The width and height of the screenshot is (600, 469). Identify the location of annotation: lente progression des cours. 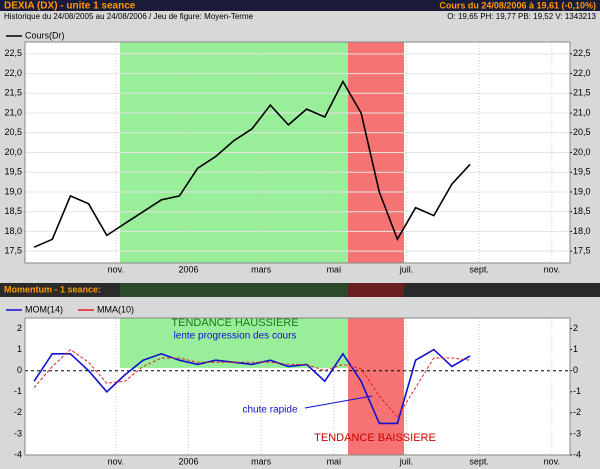
(235, 336).